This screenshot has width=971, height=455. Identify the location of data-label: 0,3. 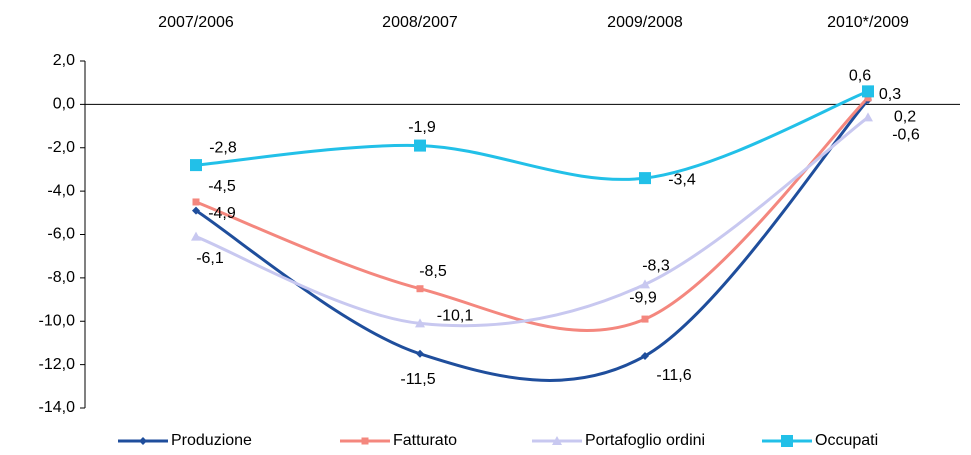
(890, 94).